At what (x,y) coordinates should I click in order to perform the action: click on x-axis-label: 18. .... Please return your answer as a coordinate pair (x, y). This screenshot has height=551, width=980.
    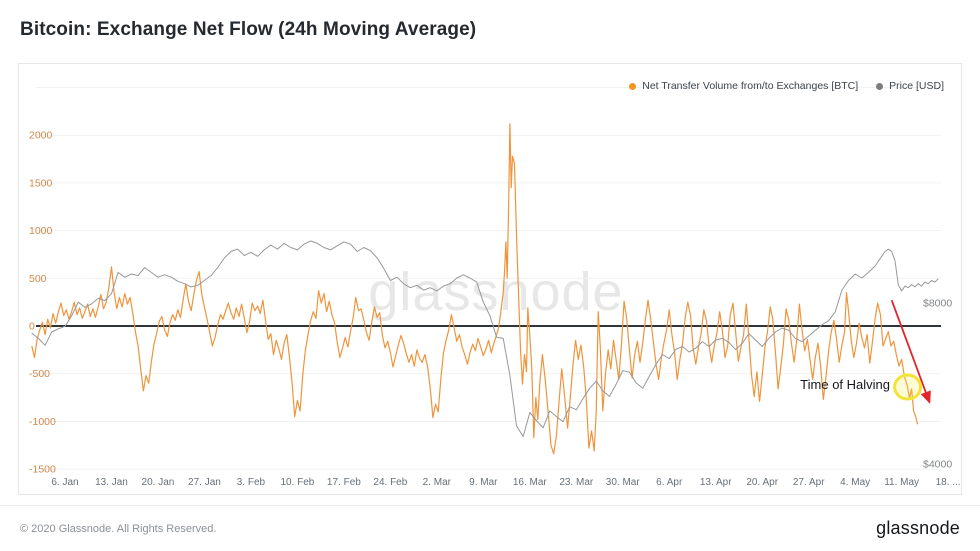
    Looking at the image, I should click on (948, 482).